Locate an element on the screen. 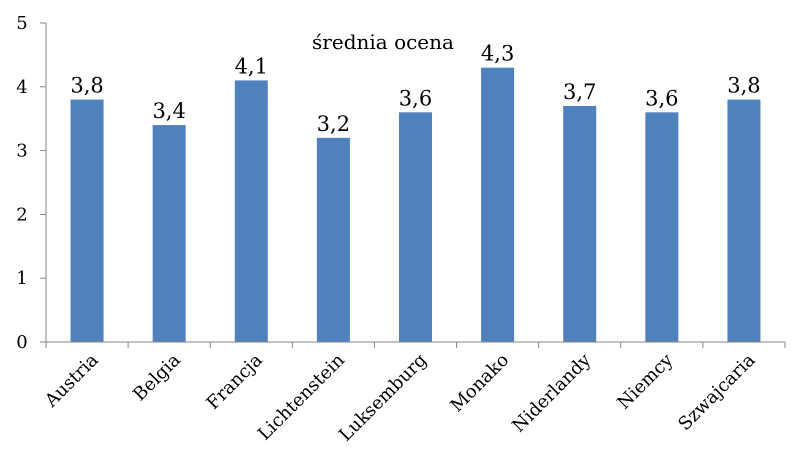 The width and height of the screenshot is (797, 461). y-tick-label: 1 is located at coordinates (21, 278).